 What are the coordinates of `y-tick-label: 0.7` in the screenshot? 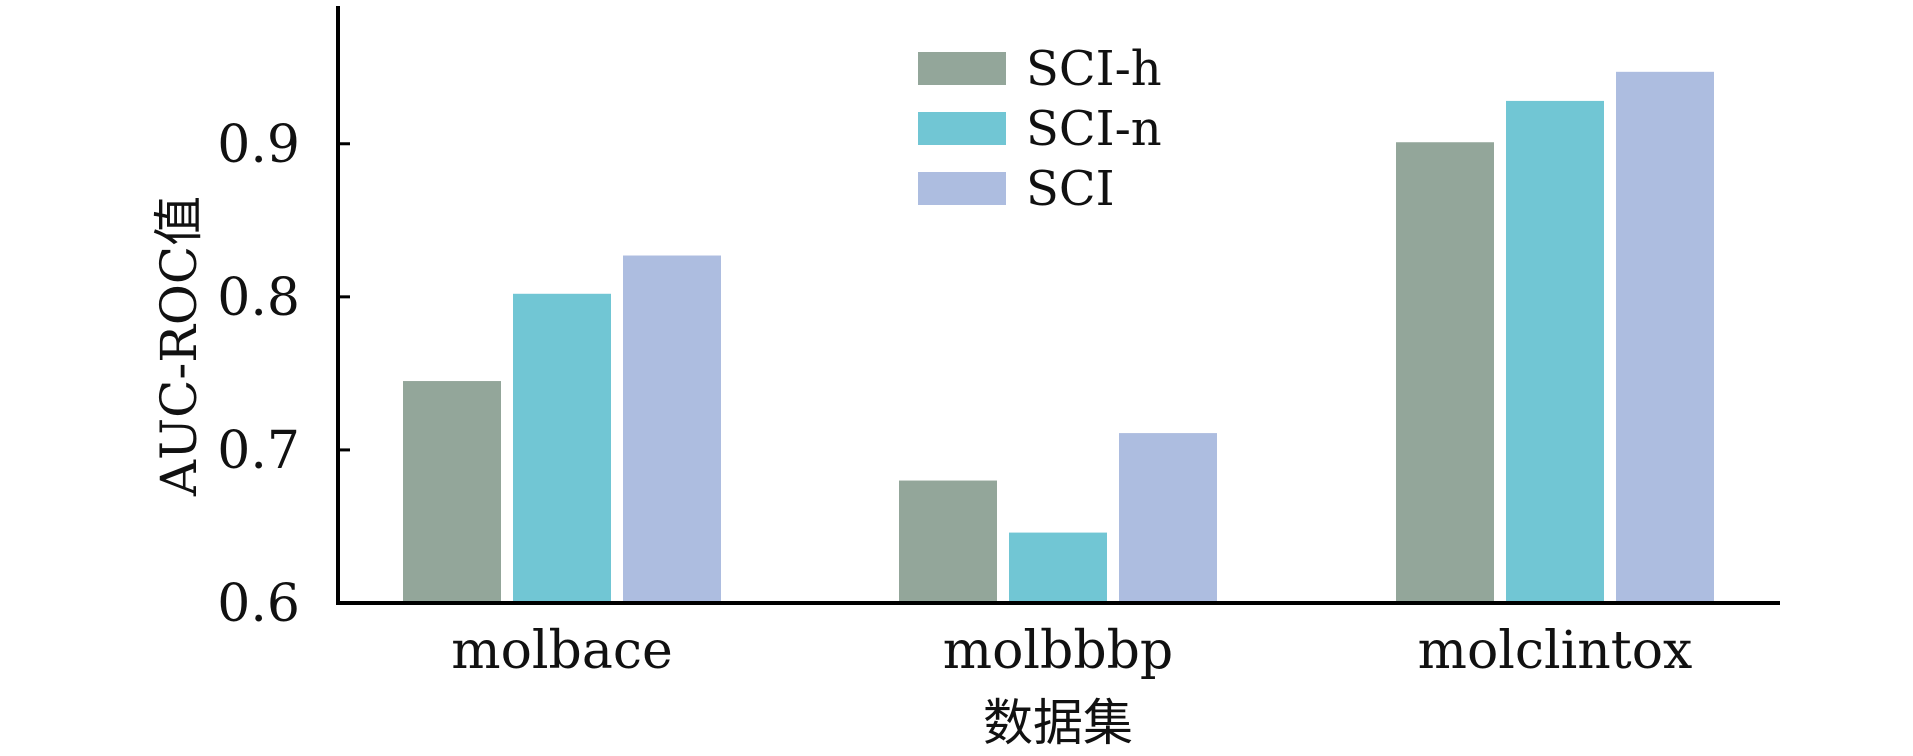 It's located at (258, 451).